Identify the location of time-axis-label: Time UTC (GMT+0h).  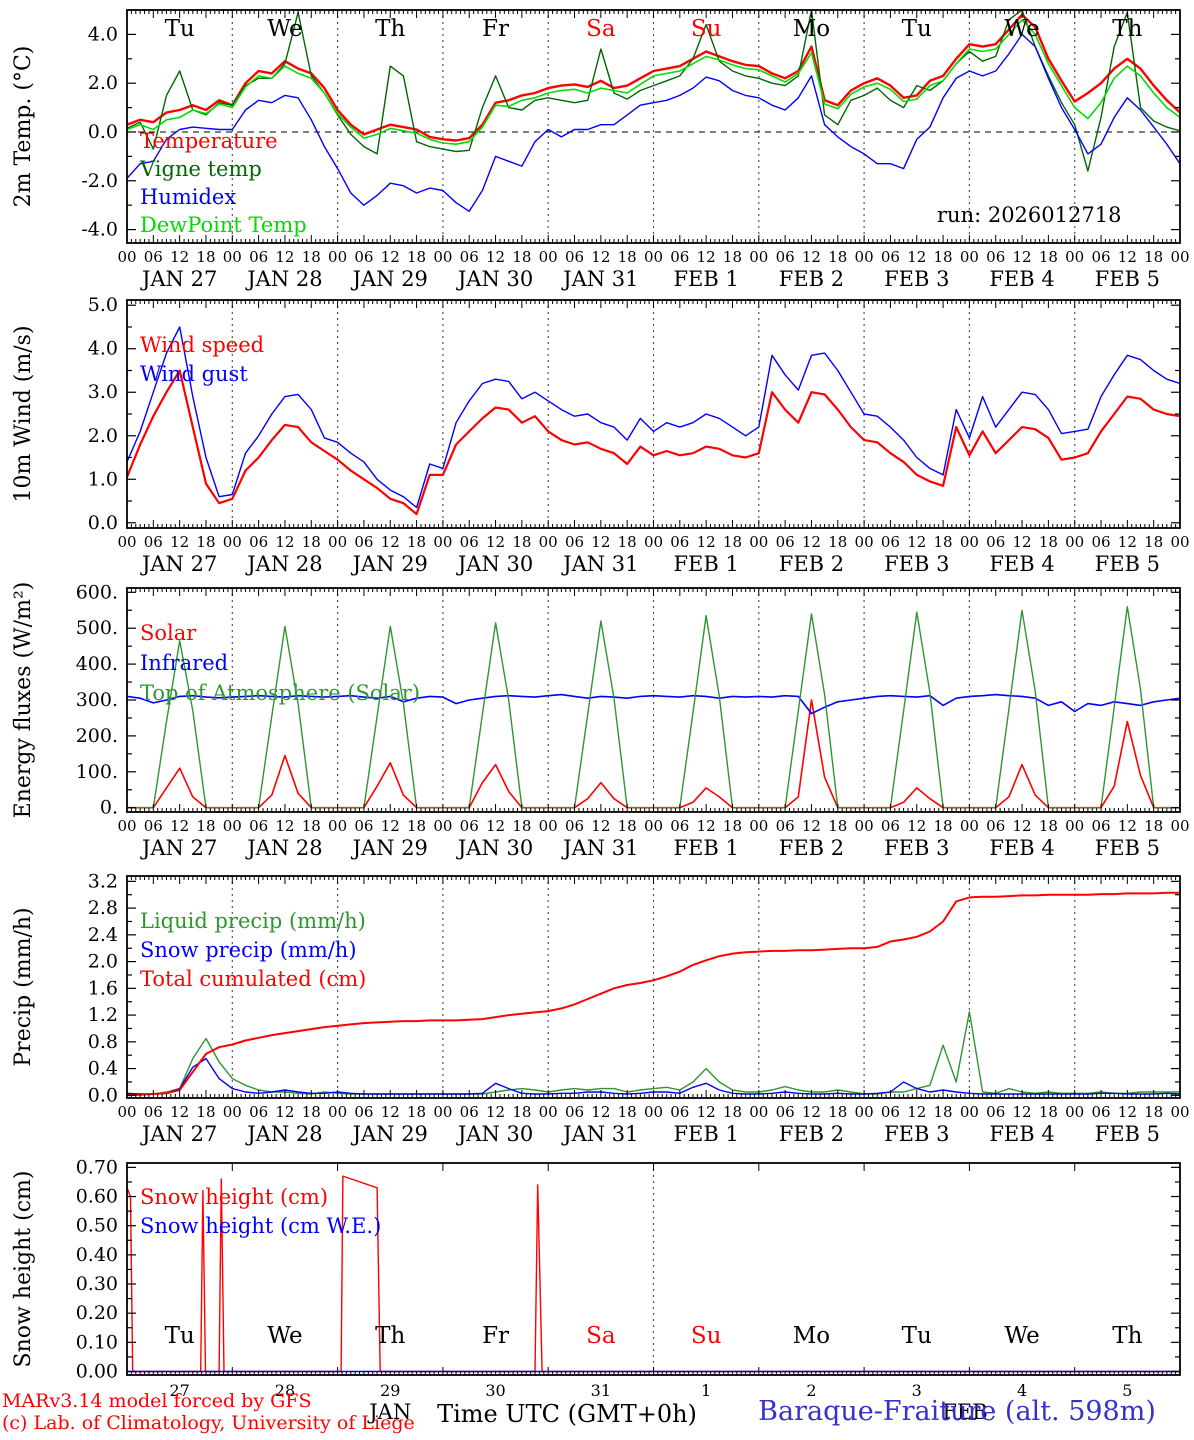
(567, 1414).